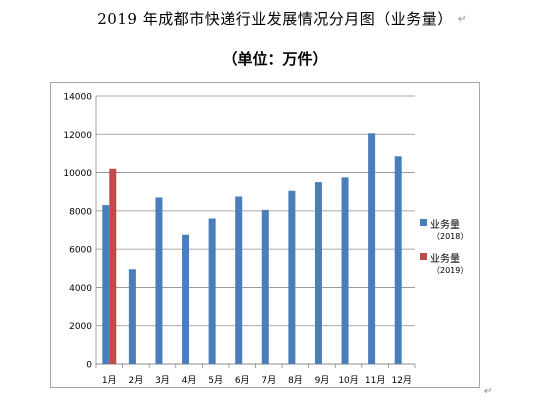 This screenshot has width=550, height=412. Describe the element at coordinates (80, 212) in the screenshot. I see `y-tick-label: 8000` at that location.